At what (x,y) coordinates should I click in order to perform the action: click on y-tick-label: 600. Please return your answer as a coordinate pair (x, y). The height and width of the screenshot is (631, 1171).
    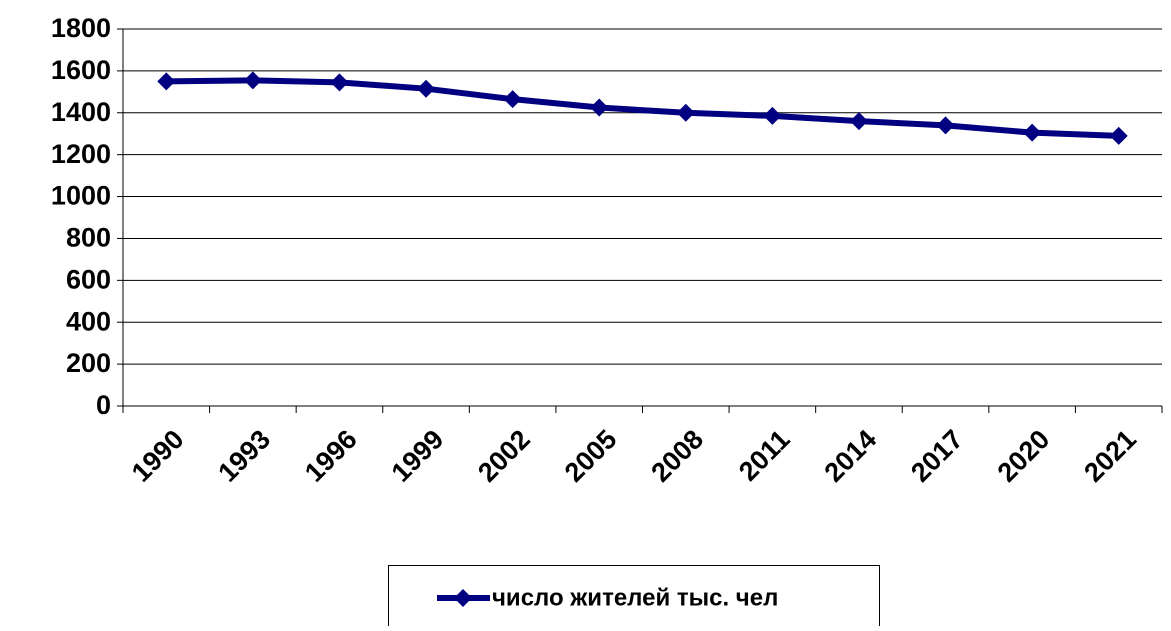
    Looking at the image, I should click on (88, 279).